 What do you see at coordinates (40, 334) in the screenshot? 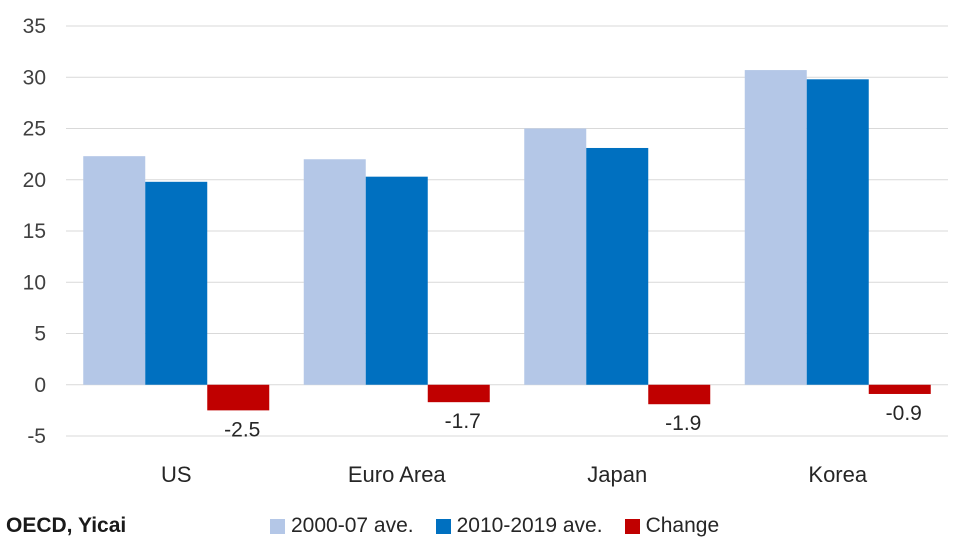
I see `y-tick-label: 5` at bounding box center [40, 334].